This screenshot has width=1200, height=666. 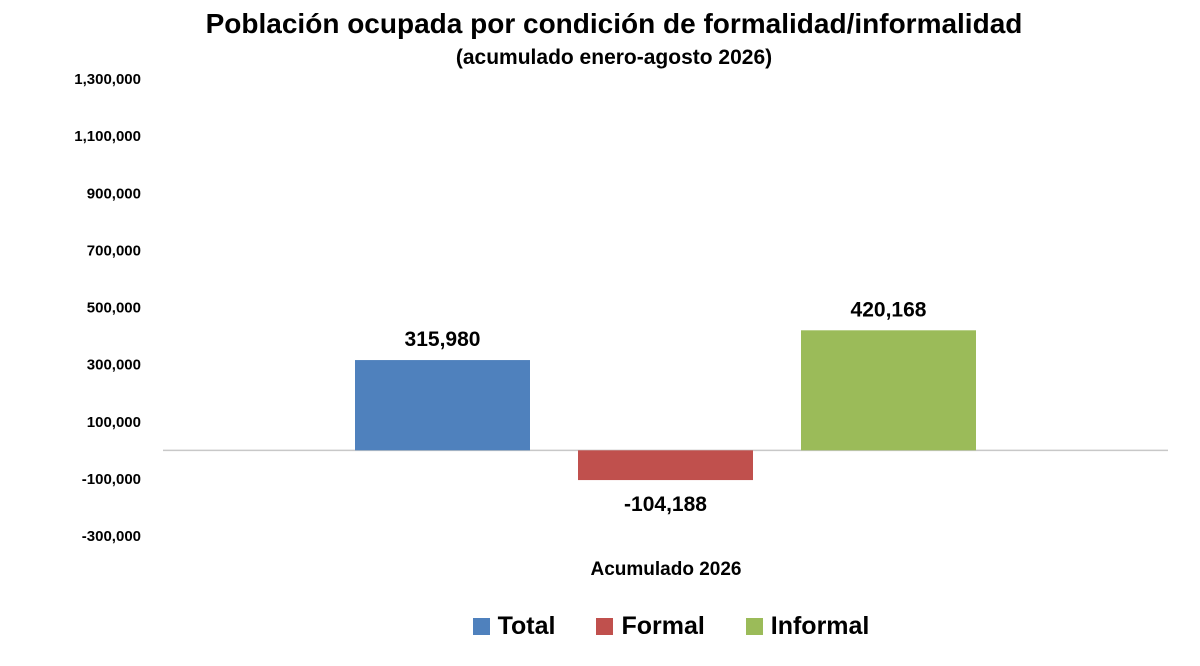 I want to click on legend-swatch-formal, so click(x=605, y=626).